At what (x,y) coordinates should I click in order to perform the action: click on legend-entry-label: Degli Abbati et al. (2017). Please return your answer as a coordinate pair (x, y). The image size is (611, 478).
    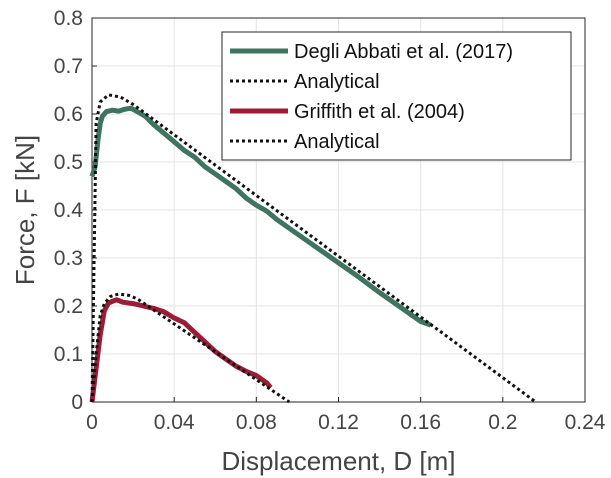
    Looking at the image, I should click on (403, 52).